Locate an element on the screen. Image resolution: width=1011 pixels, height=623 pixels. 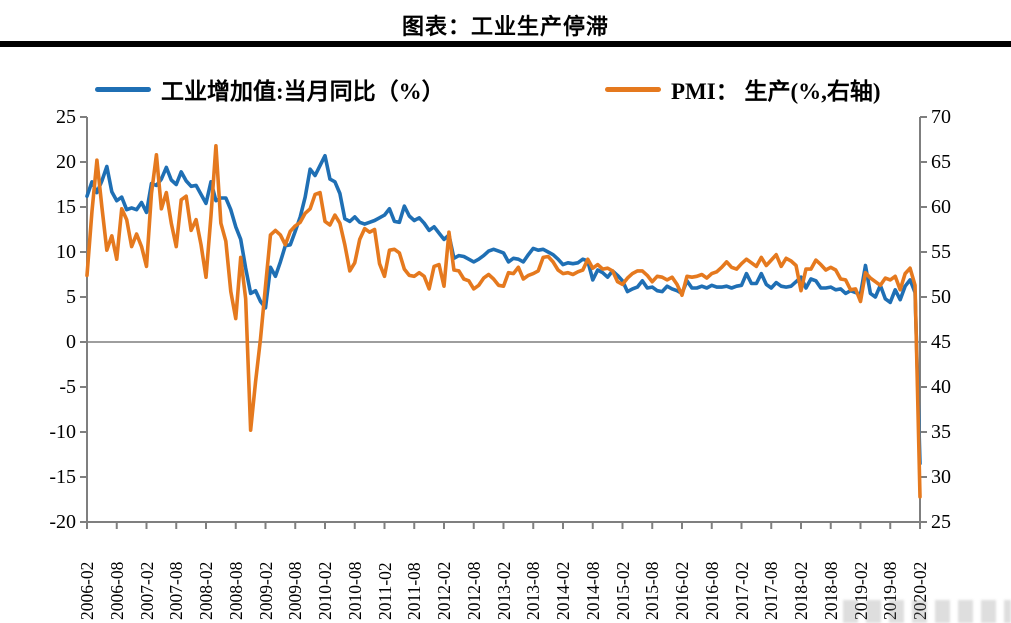
x-axis-tick-label: 2006-02 is located at coordinates (87, 590).